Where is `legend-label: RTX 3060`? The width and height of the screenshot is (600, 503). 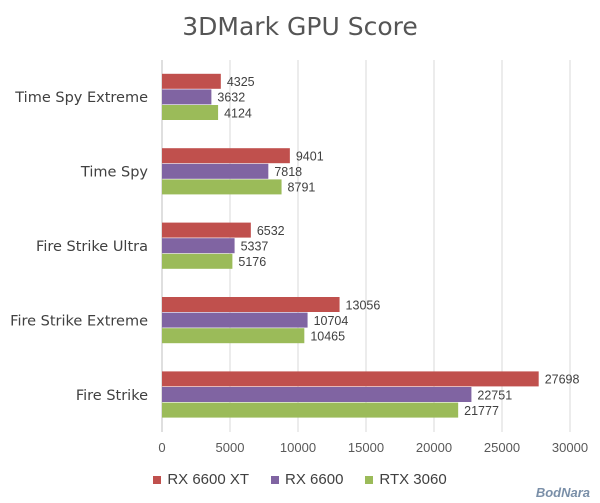
legend-label: RTX 3060 is located at coordinates (413, 479).